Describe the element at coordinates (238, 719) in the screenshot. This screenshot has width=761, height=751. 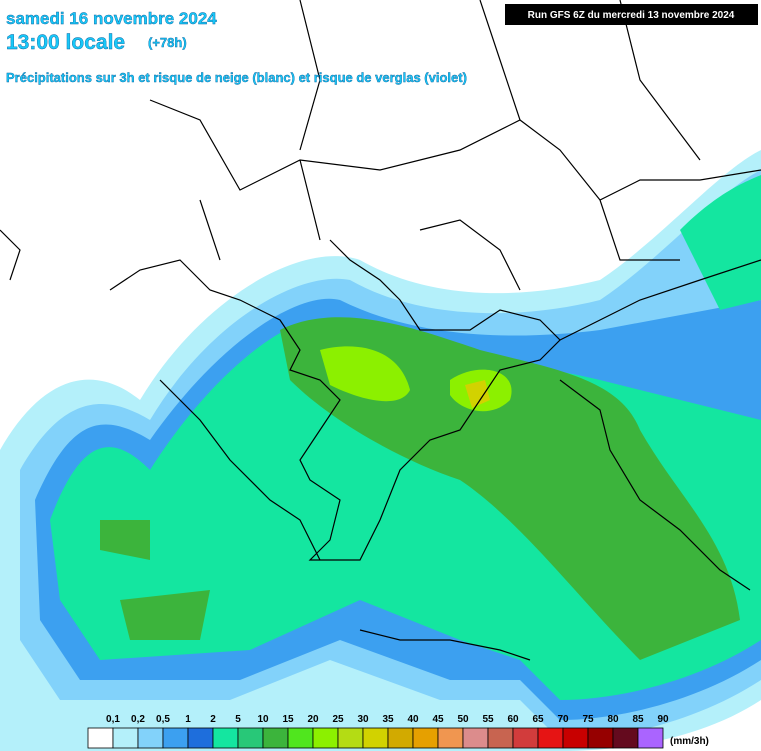
I see `legend-label: 5` at that location.